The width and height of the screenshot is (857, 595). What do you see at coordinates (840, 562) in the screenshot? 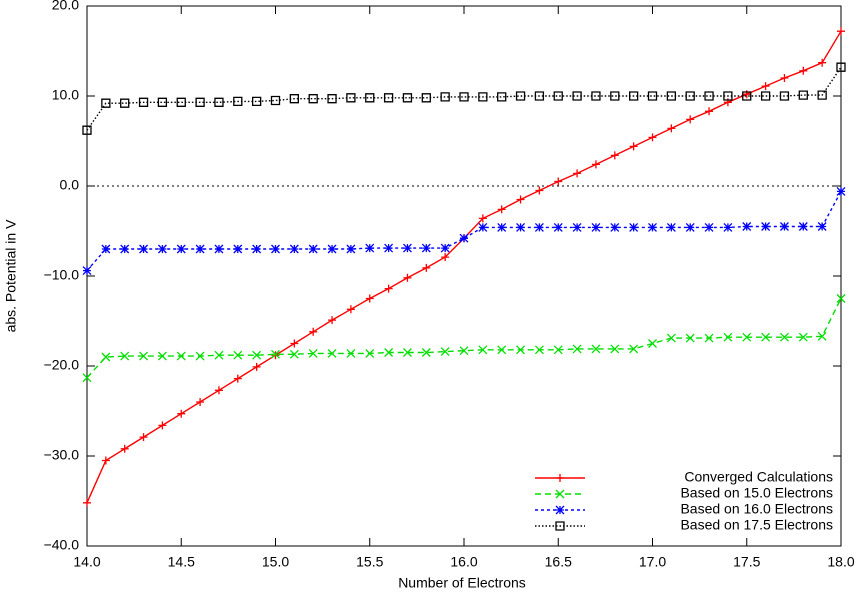
I see `x-tick-label: 18.0` at bounding box center [840, 562].